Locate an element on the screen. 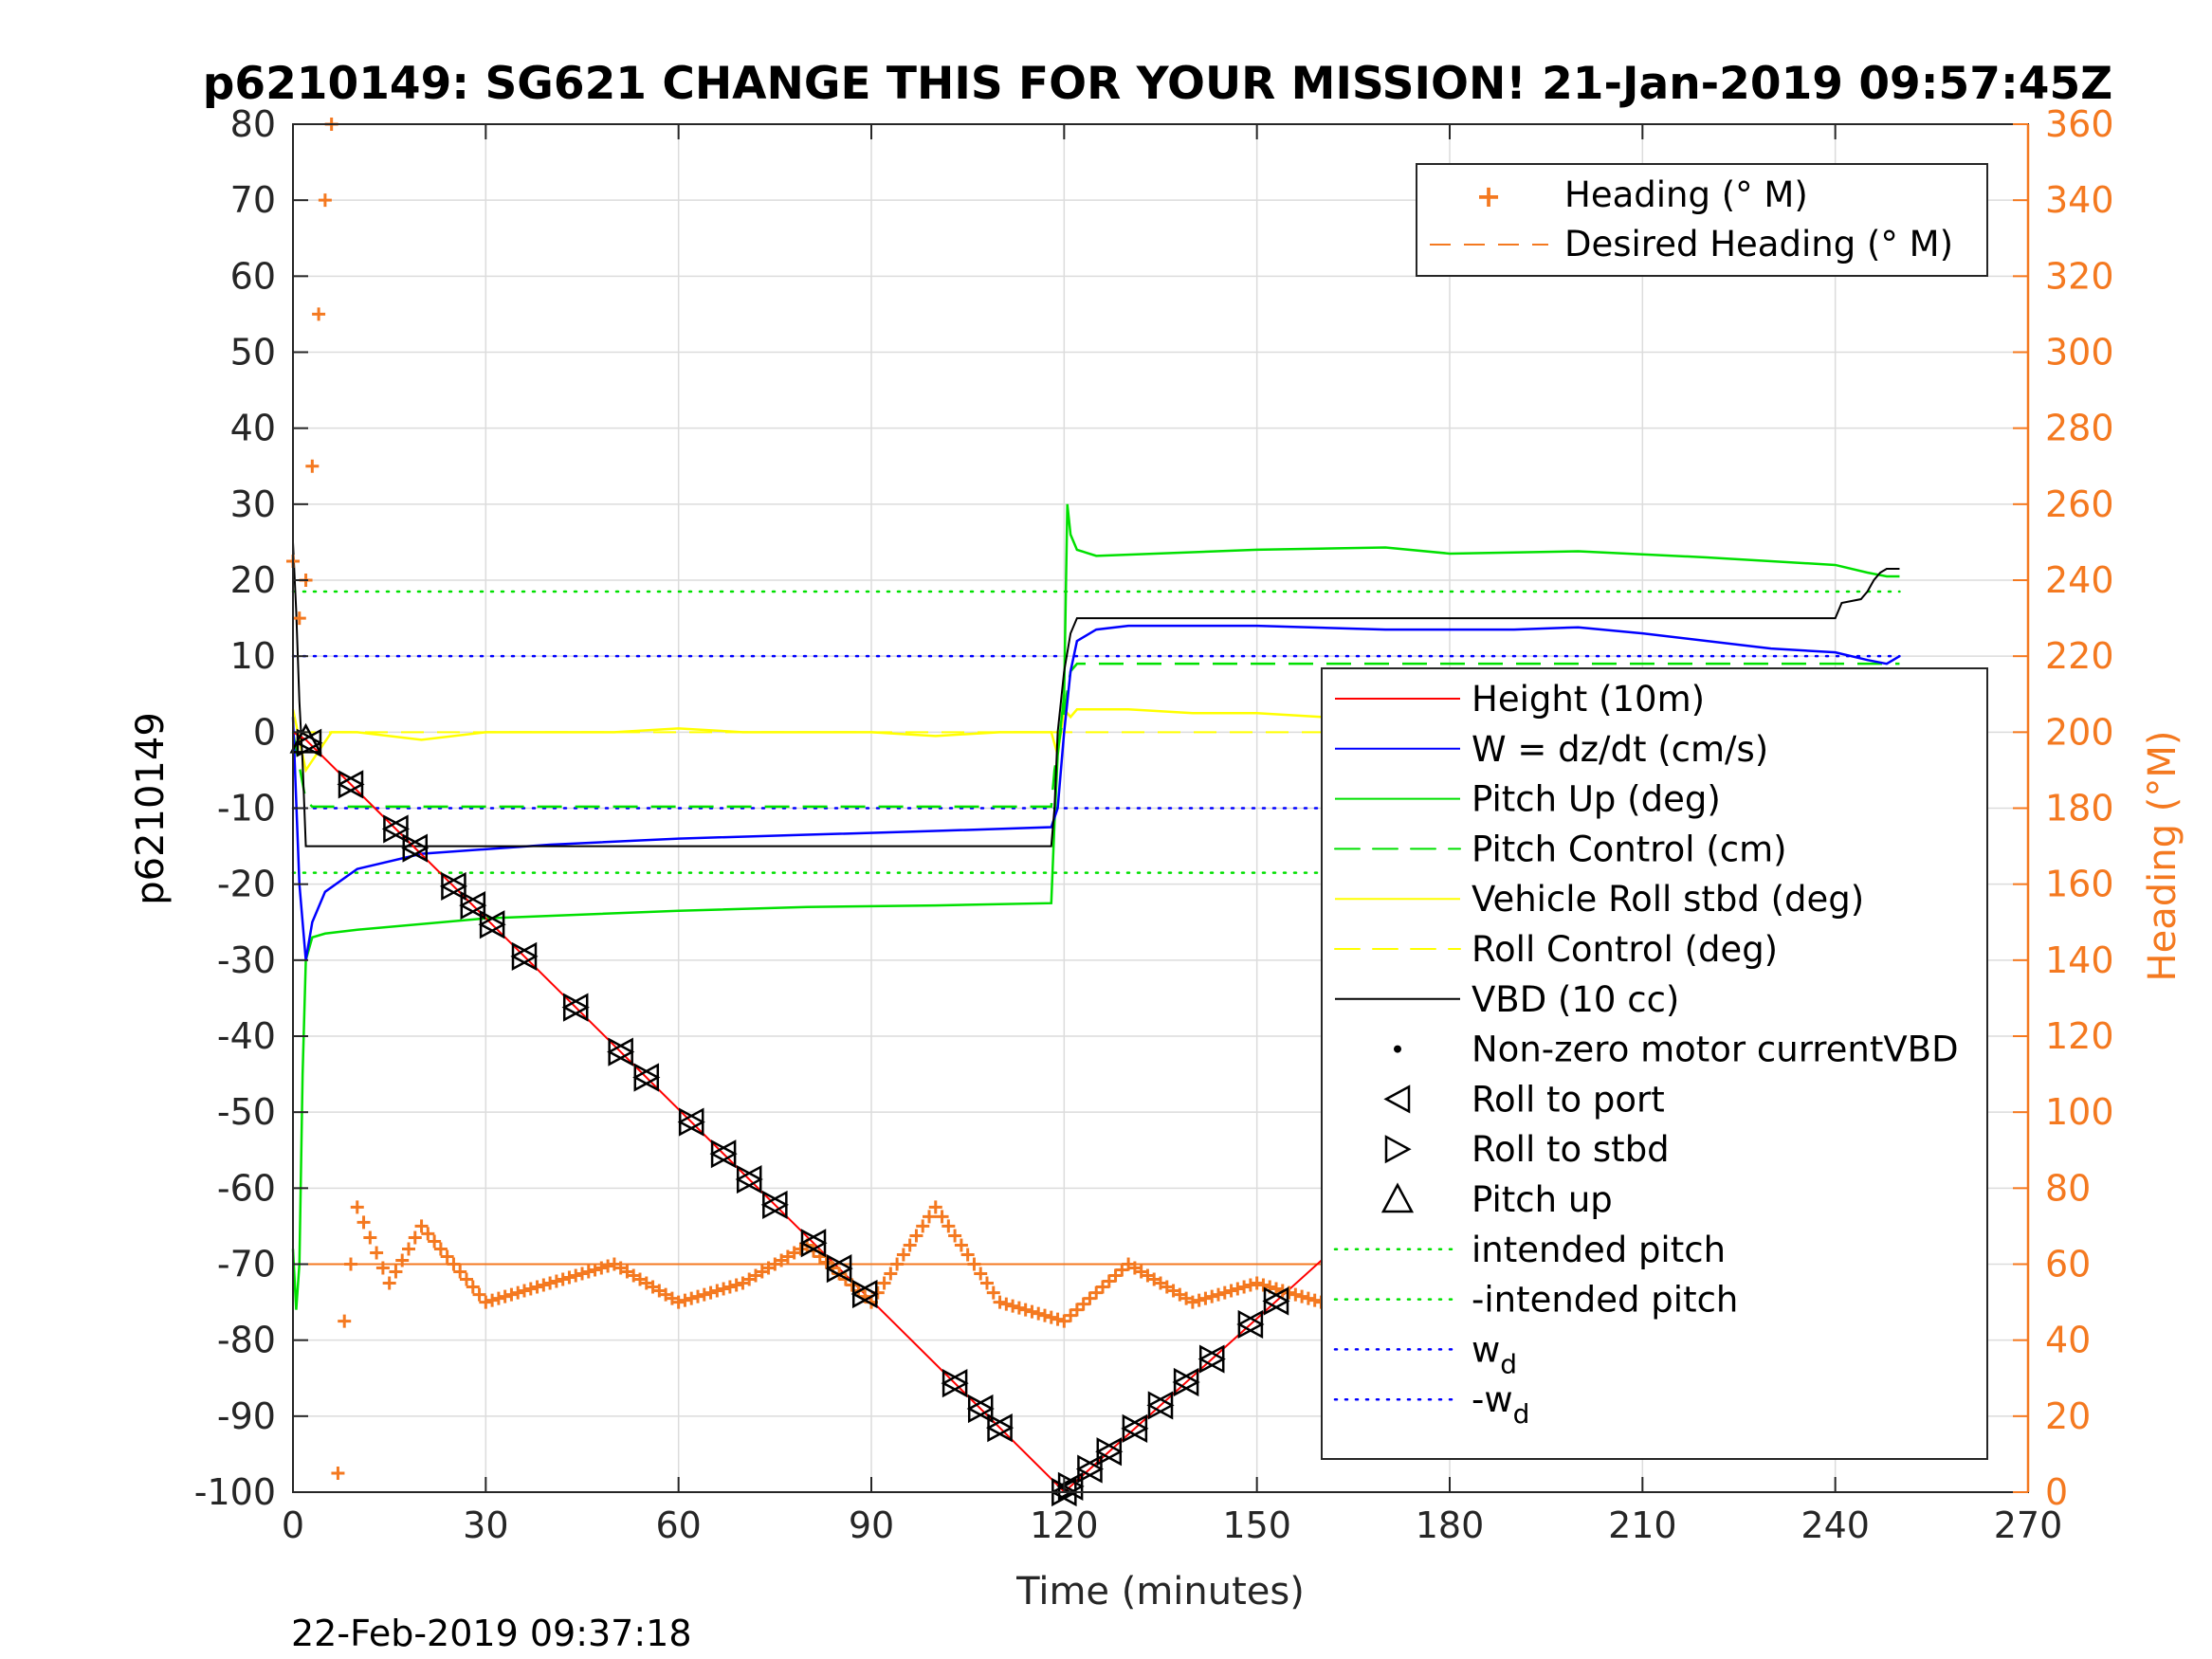 The image size is (2212, 1659). y2-tick-label: 240 is located at coordinates (2079, 580).